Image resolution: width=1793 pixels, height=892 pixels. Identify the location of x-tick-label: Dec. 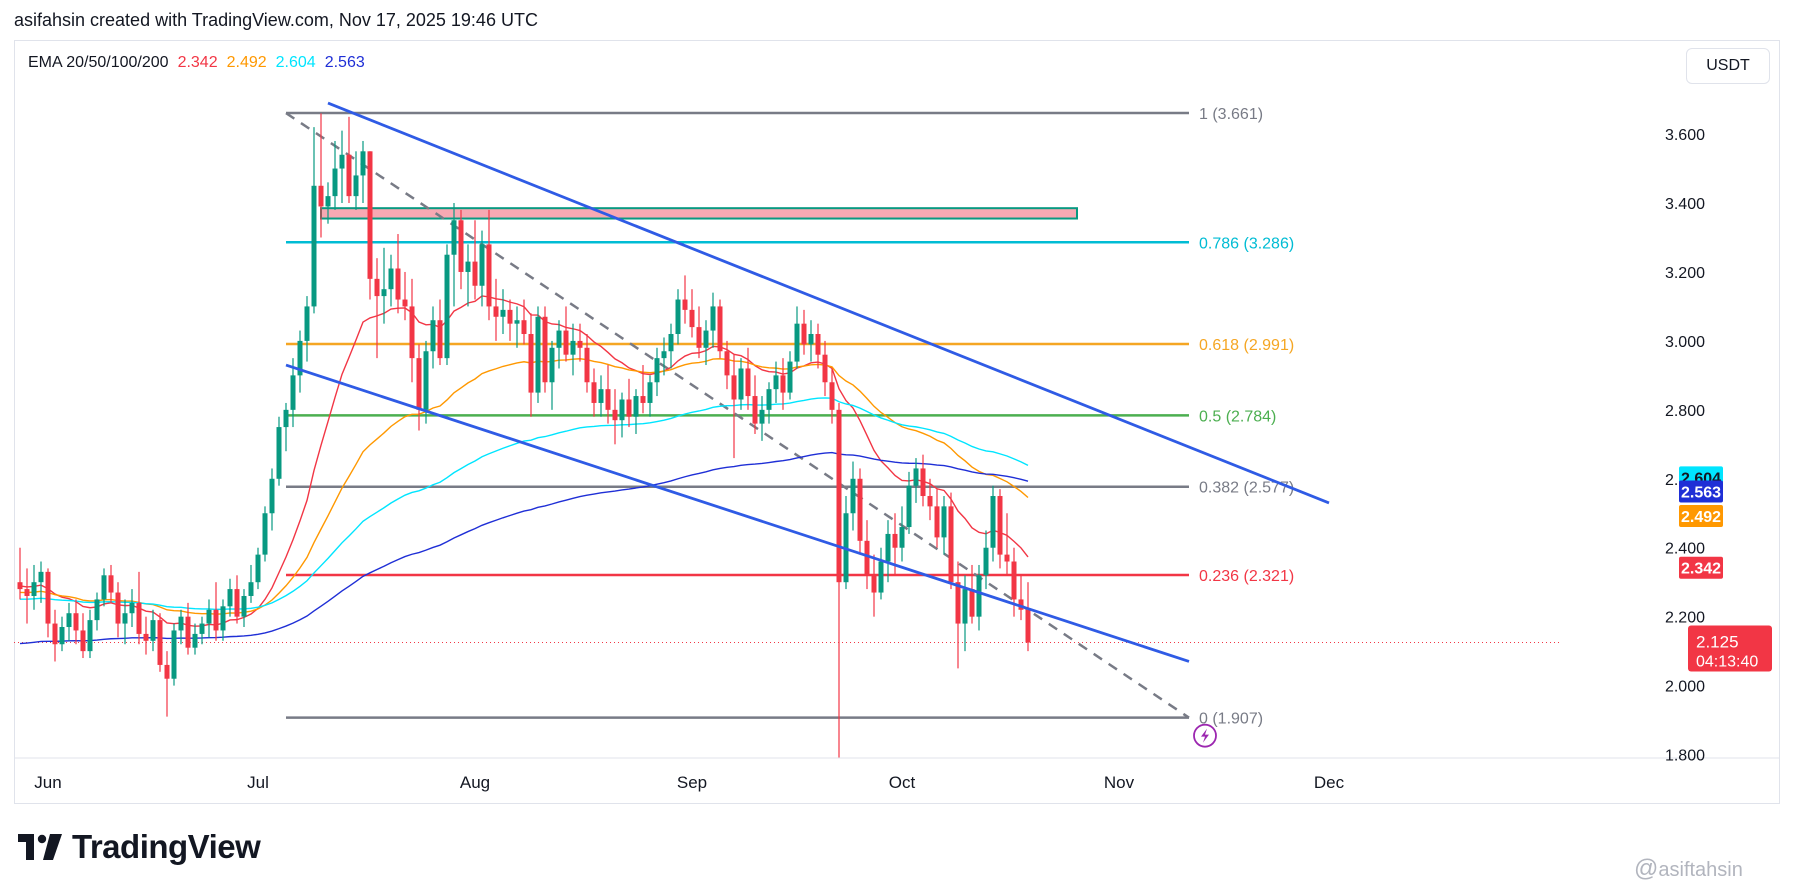
(1329, 782).